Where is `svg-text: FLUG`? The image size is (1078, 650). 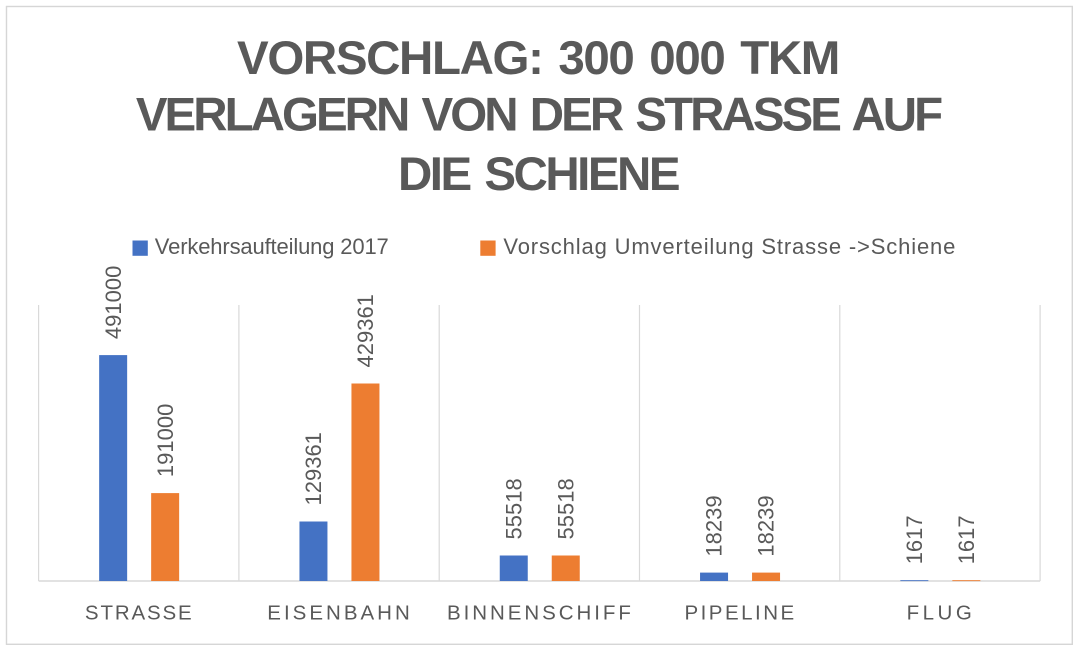
svg-text: FLUG is located at coordinates (941, 613).